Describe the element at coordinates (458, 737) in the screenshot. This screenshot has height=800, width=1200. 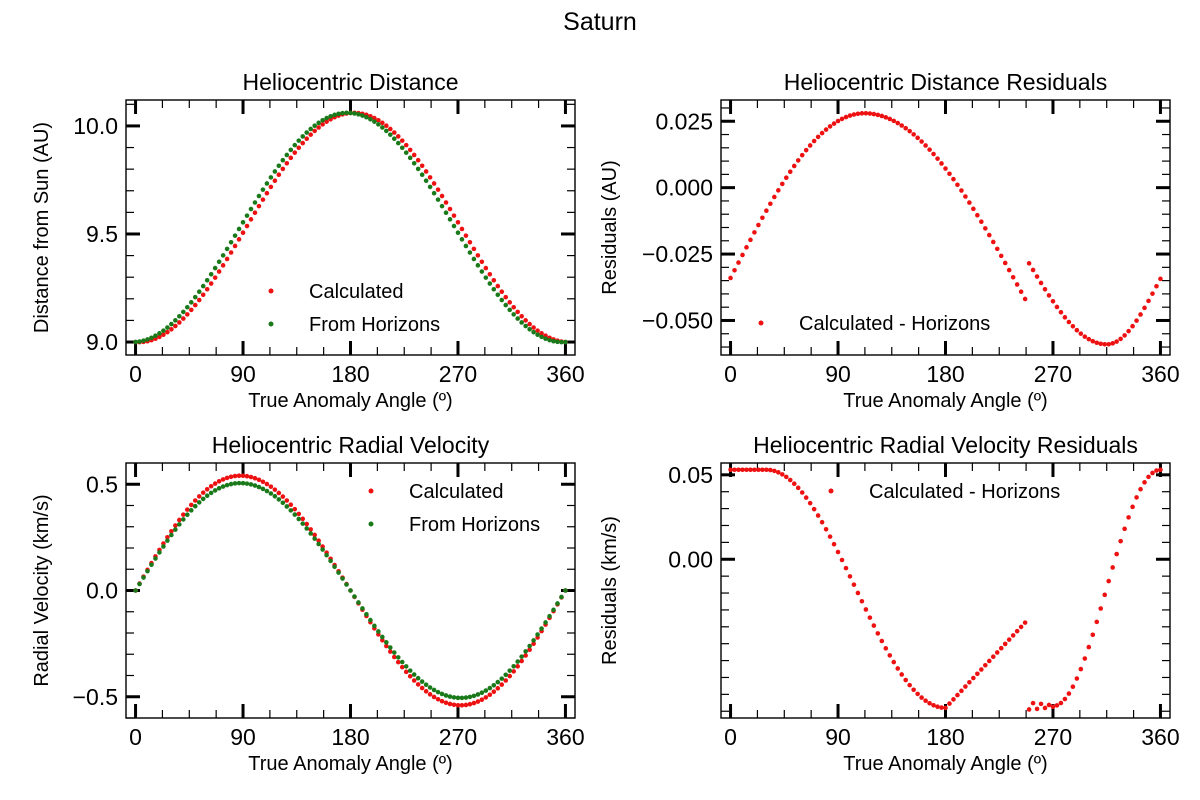
I see `x-tick-label: 270` at that location.